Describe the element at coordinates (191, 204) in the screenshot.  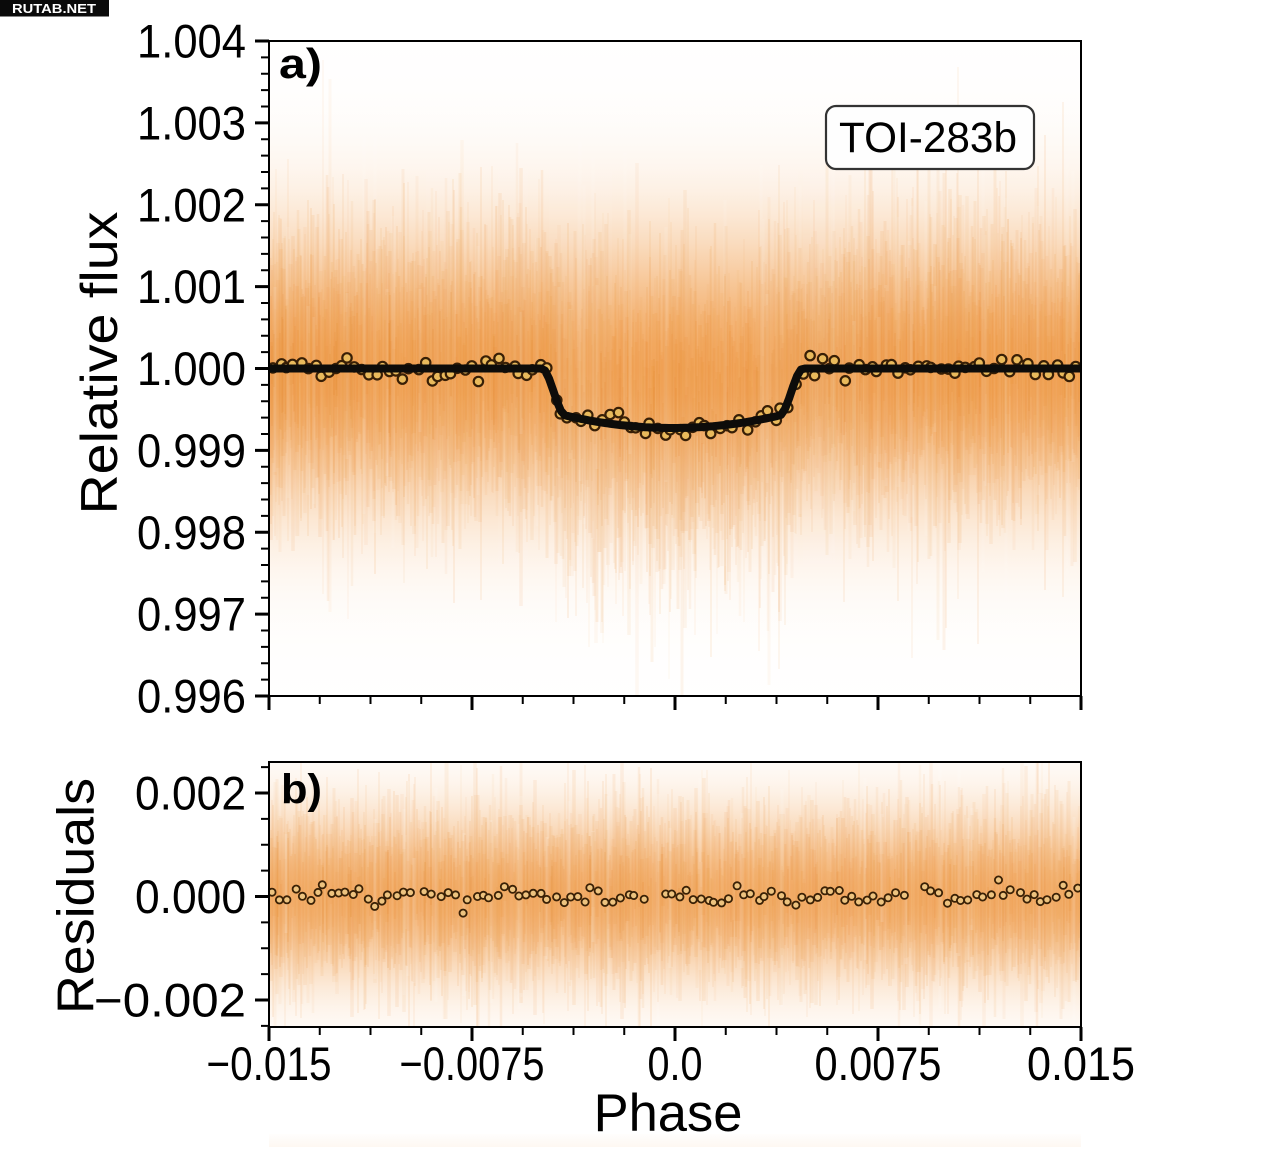
I see `svg-text: 1.002` at that location.